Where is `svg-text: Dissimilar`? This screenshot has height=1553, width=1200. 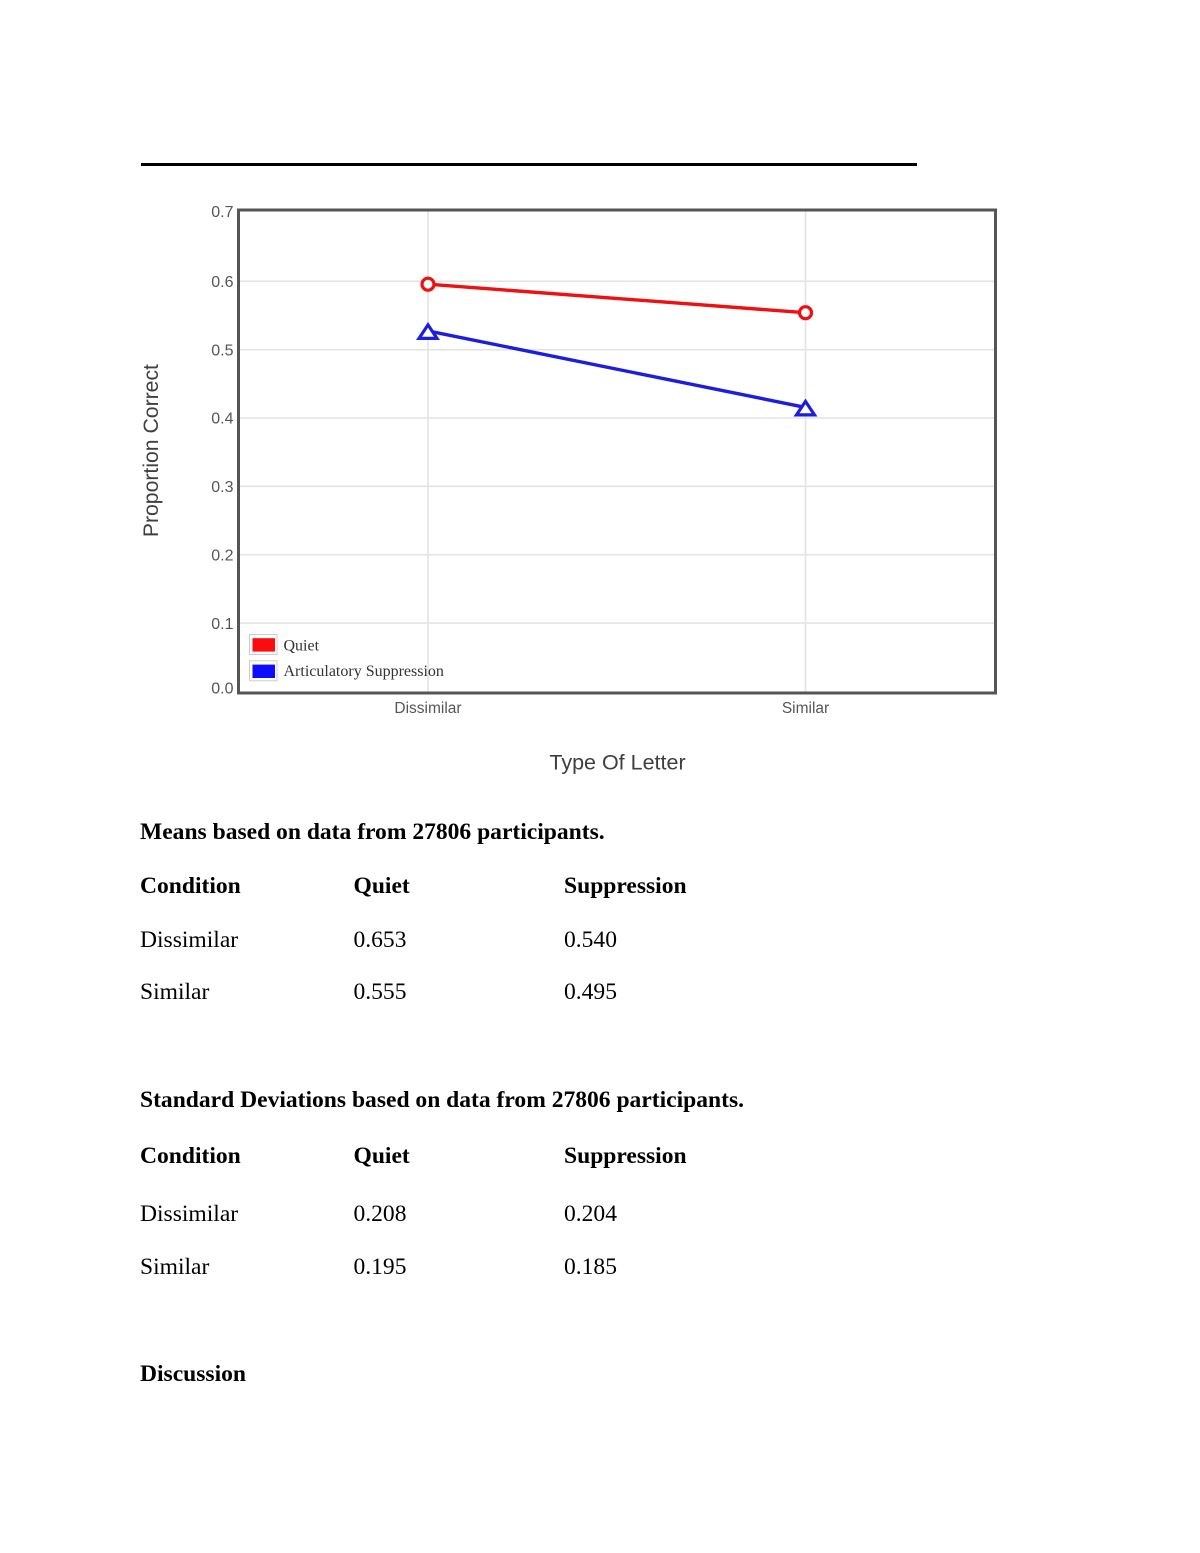
svg-text: Dissimilar is located at coordinates (427, 708).